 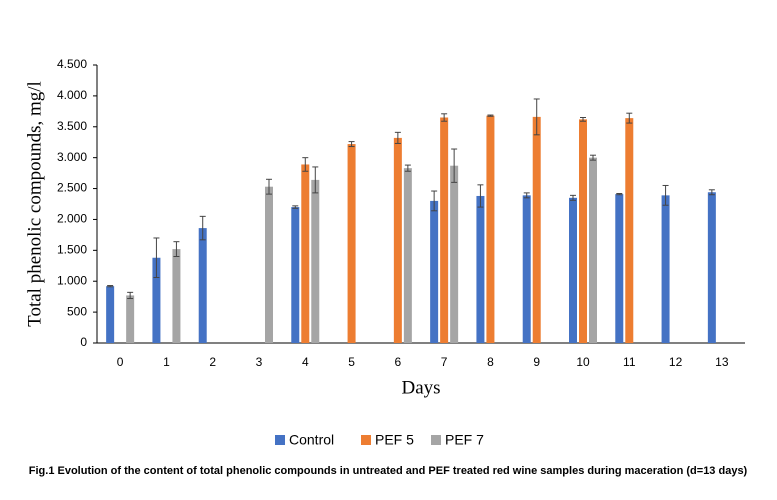 I want to click on legend-label: Control, so click(x=311, y=440).